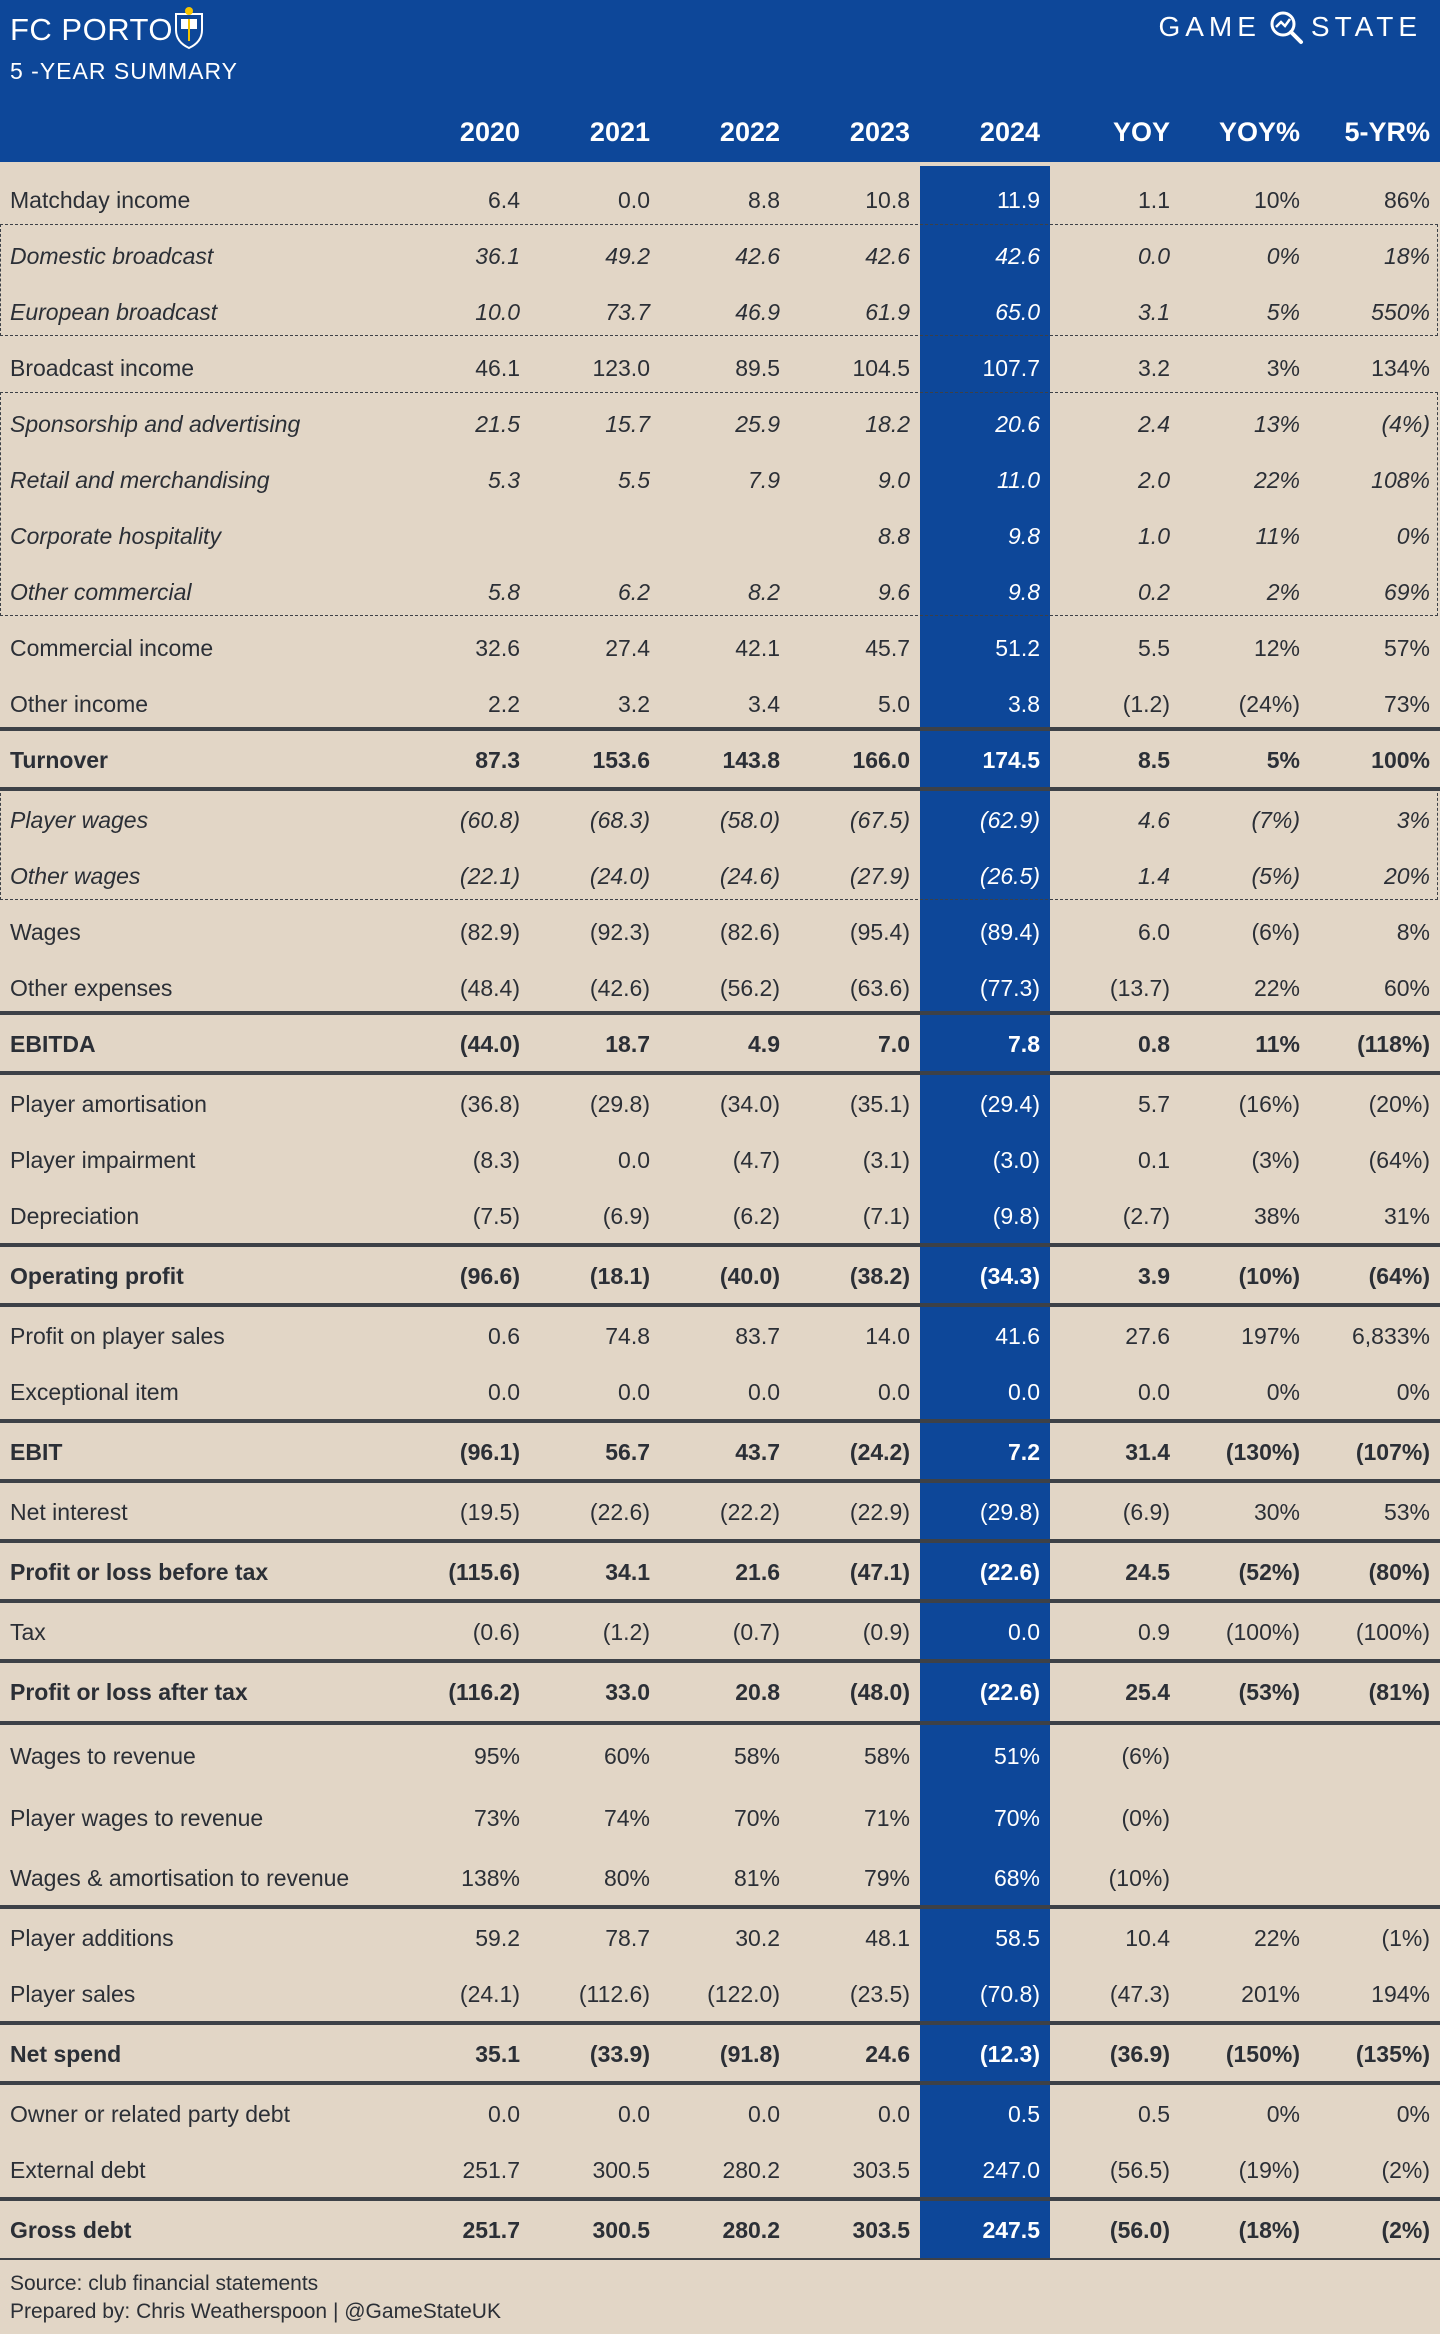  What do you see at coordinates (1154, 423) in the screenshot?
I see `row-value: 2.4` at bounding box center [1154, 423].